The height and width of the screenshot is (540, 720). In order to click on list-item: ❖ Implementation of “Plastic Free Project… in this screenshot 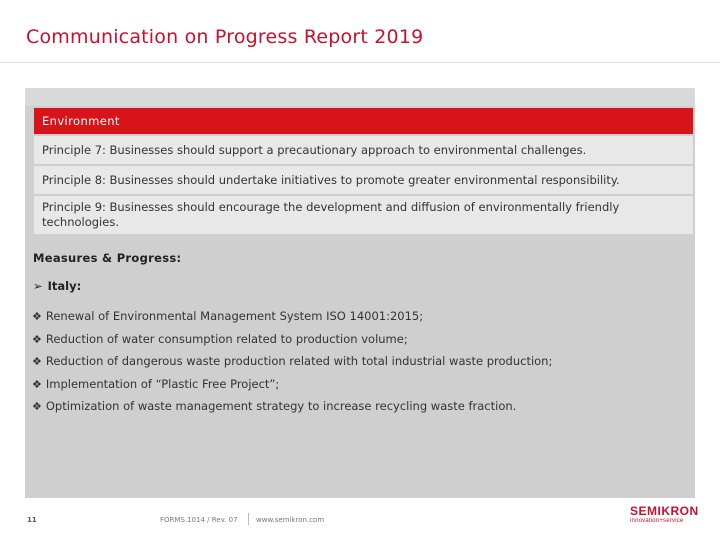, I will do `click(155, 384)`.